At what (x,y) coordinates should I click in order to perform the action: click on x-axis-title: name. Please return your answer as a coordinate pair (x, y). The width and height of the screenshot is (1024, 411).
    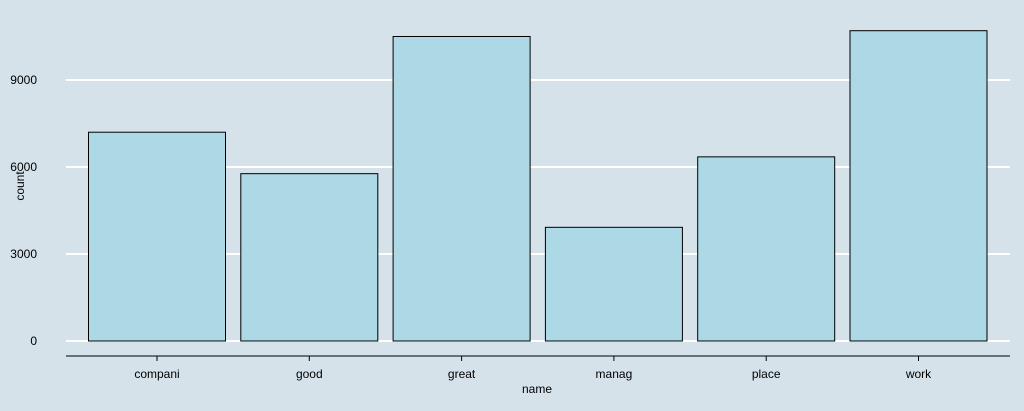
    Looking at the image, I should click on (537, 389).